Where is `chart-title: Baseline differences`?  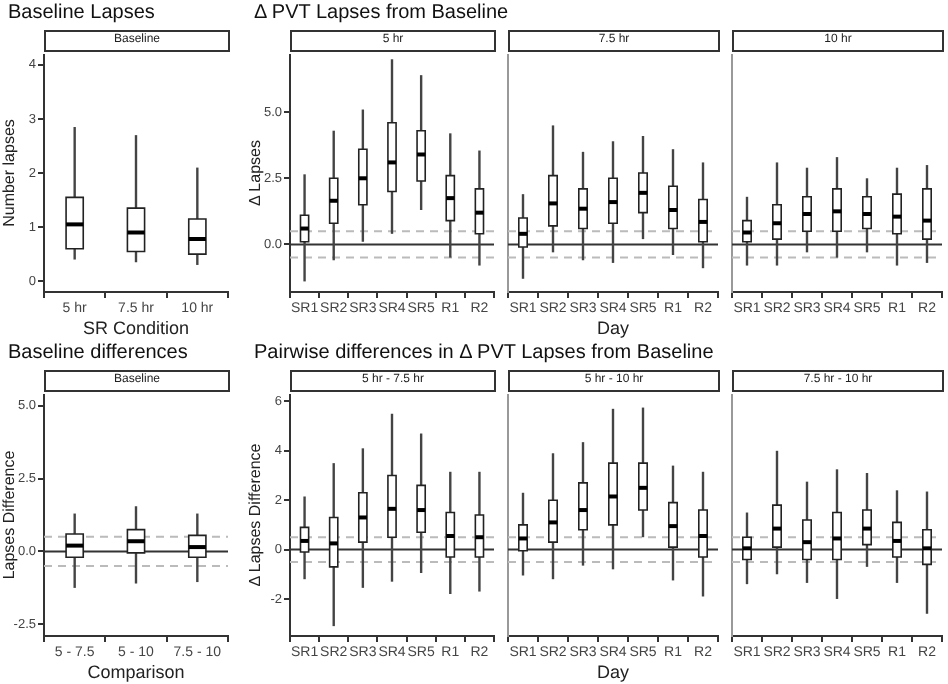 chart-title: Baseline differences is located at coordinates (98, 353).